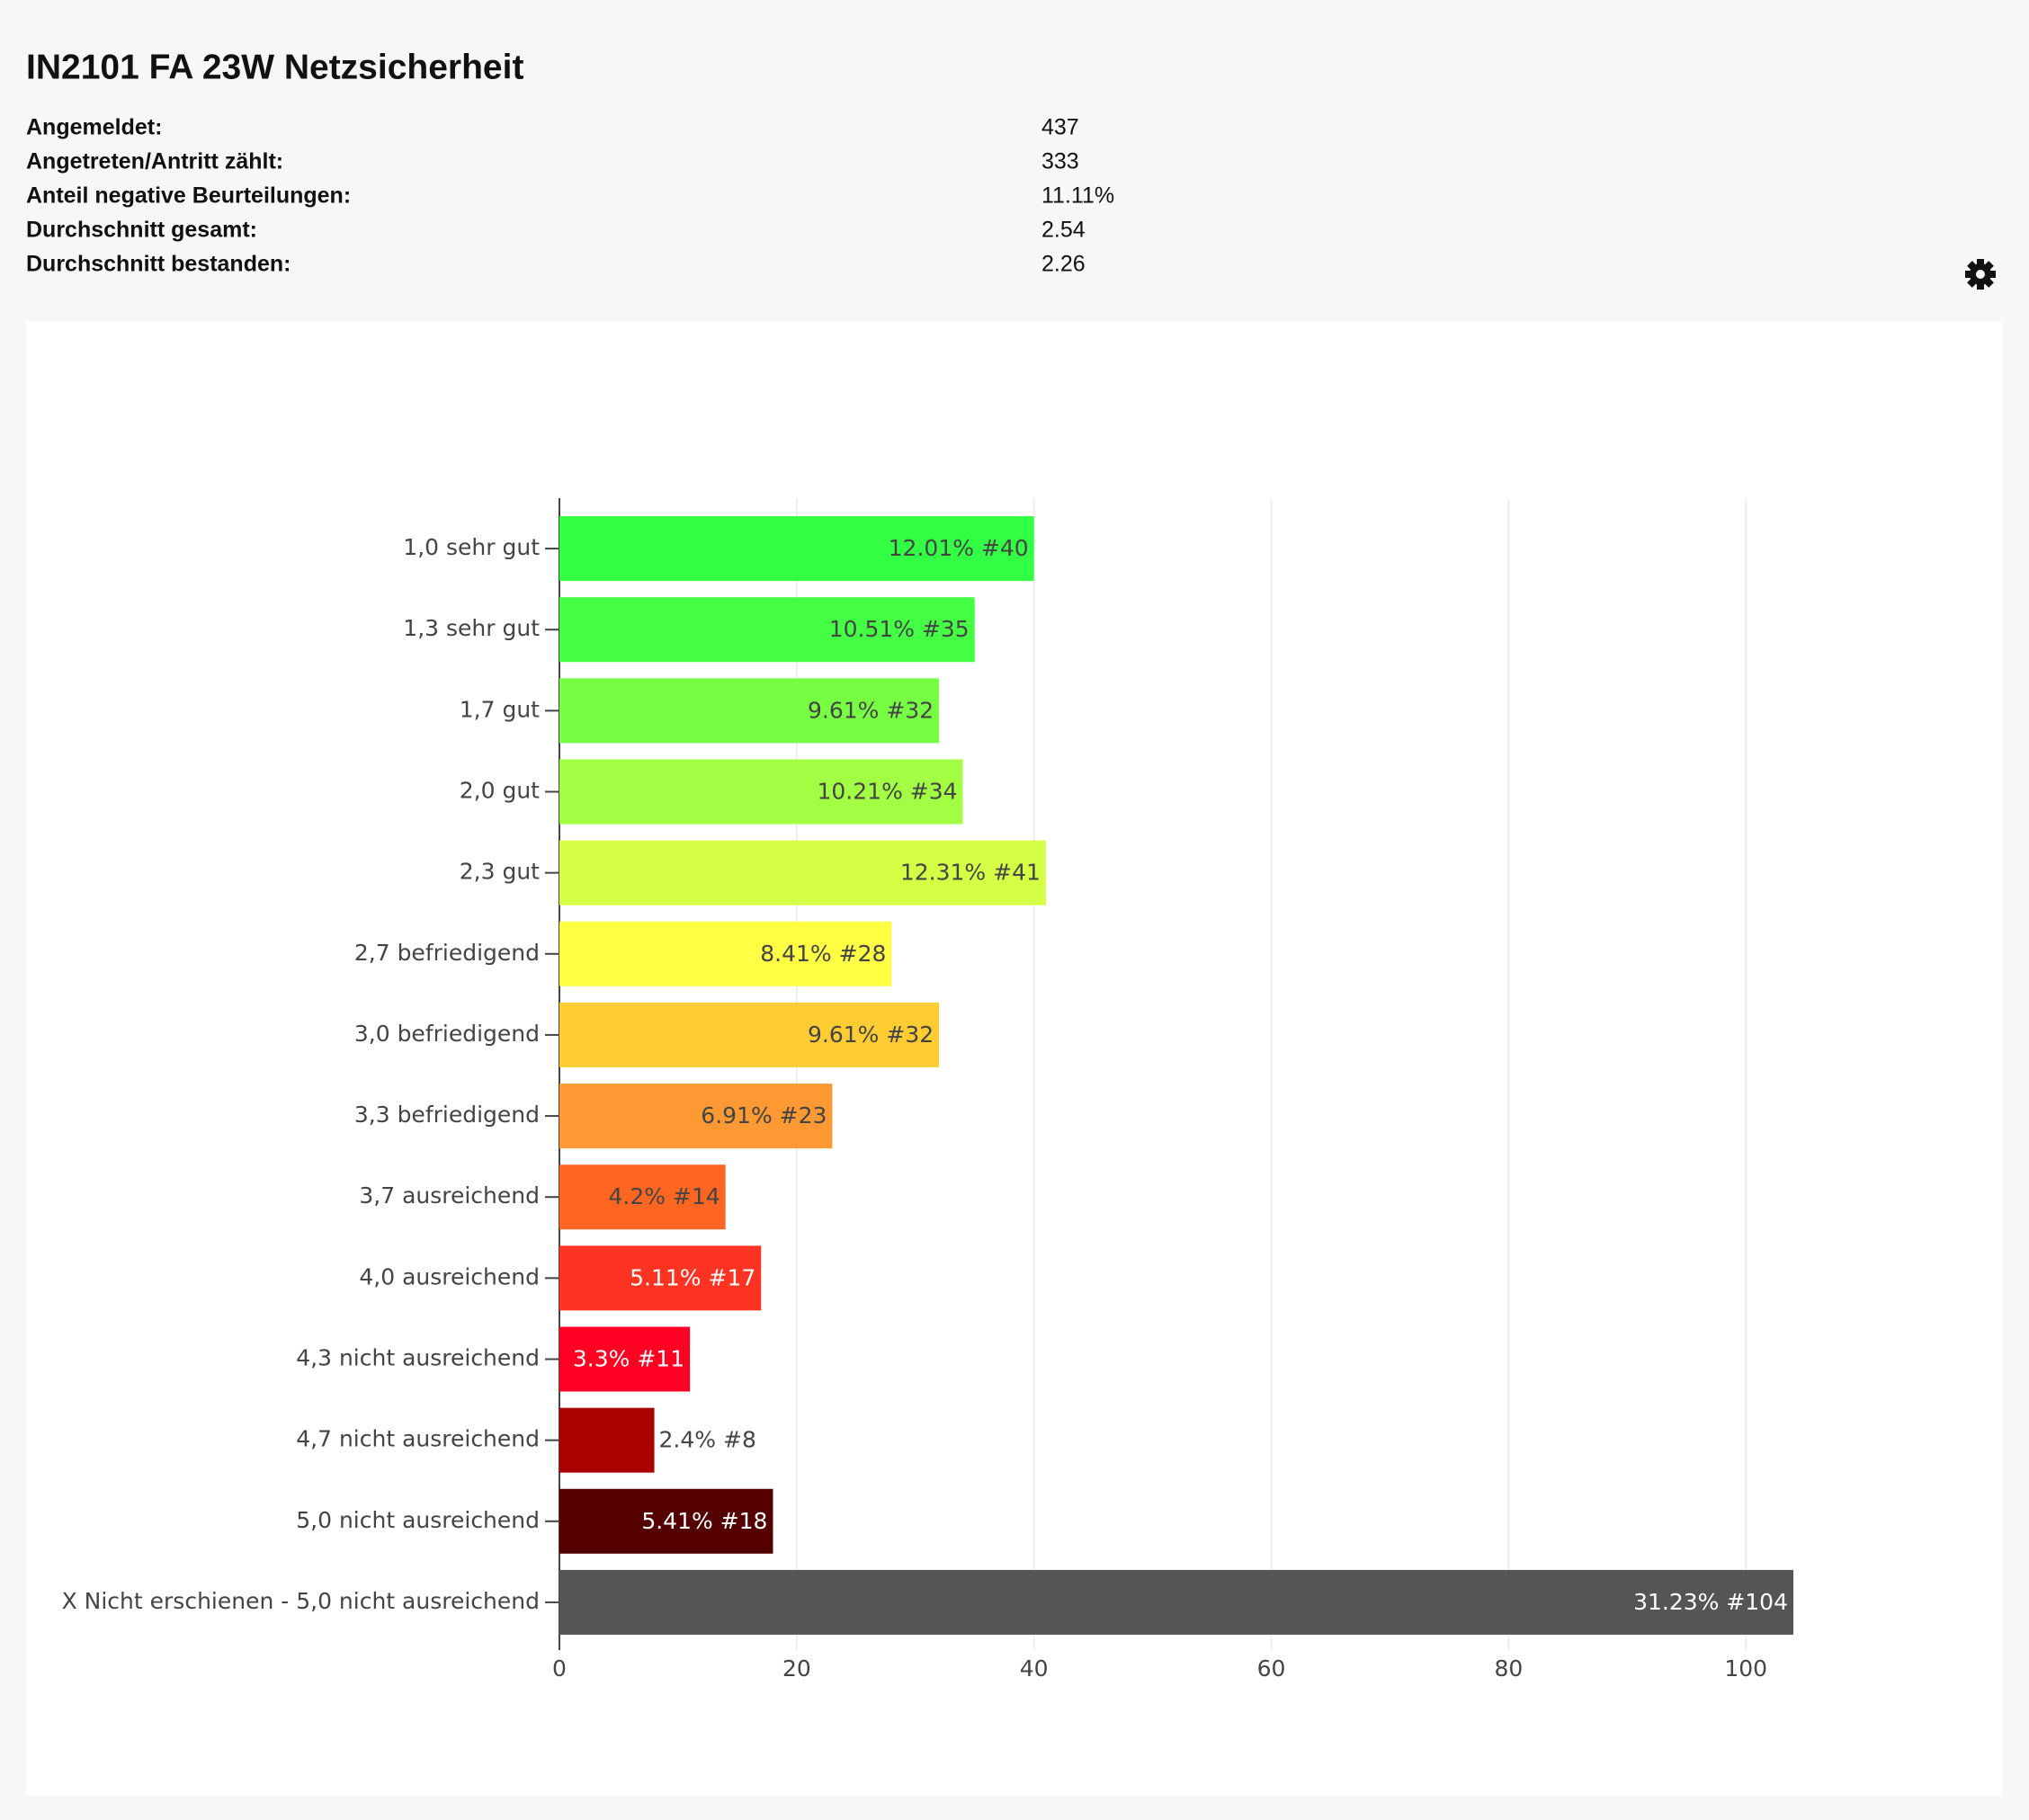 This screenshot has height=1820, width=2029. What do you see at coordinates (1034, 1669) in the screenshot?
I see `x-tick-label: 40` at bounding box center [1034, 1669].